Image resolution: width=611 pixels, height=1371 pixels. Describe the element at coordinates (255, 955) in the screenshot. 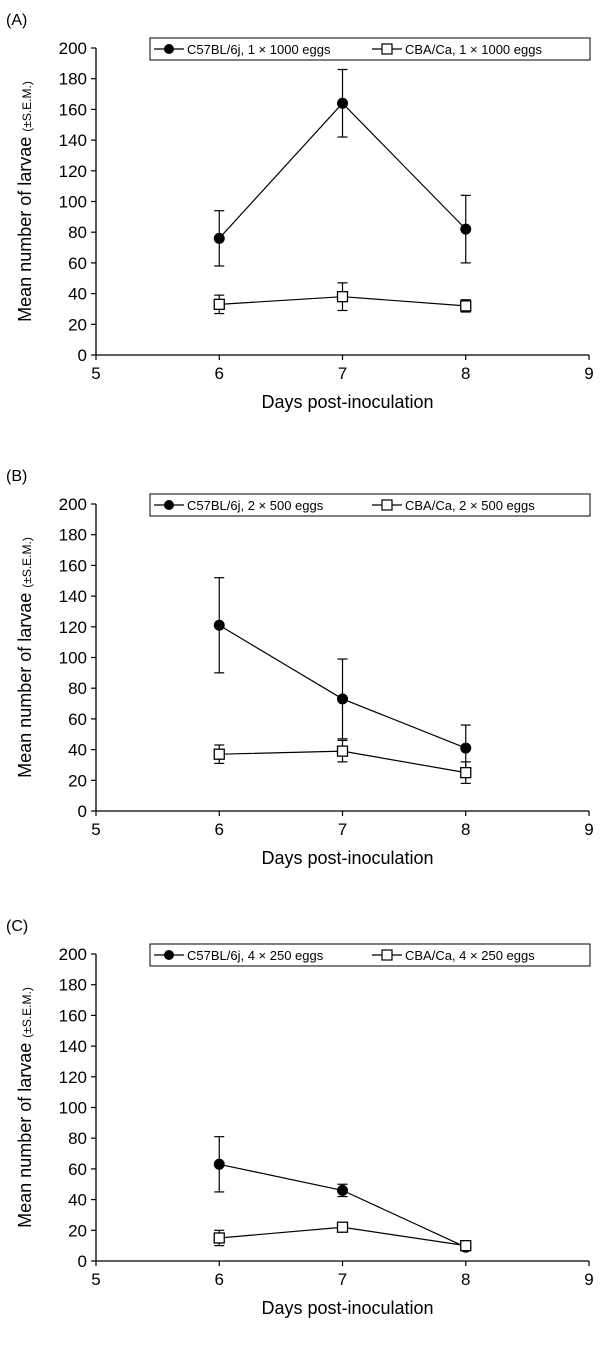

I see `legend-label: C57BL/6j, 4 × 250 eggs` at that location.